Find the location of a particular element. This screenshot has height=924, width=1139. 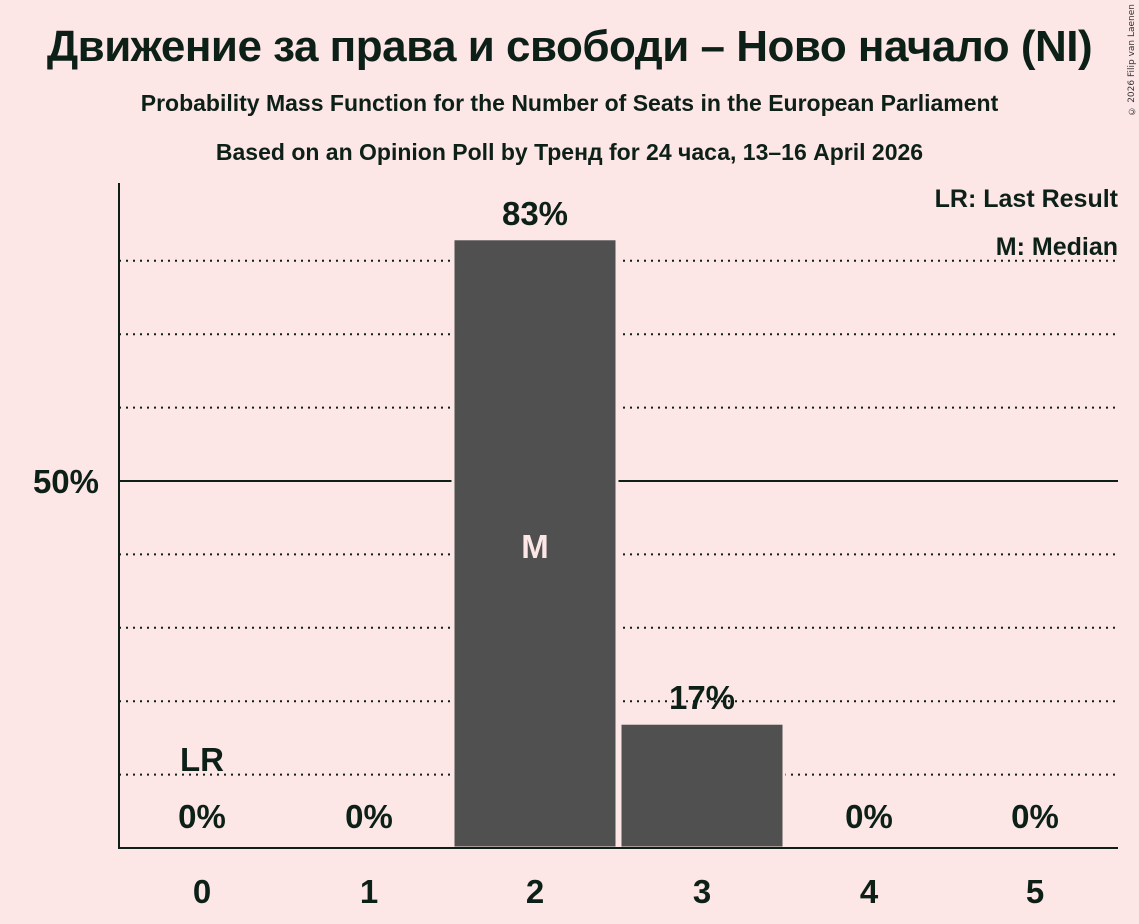

value-label-2: 83% is located at coordinates (535, 213).